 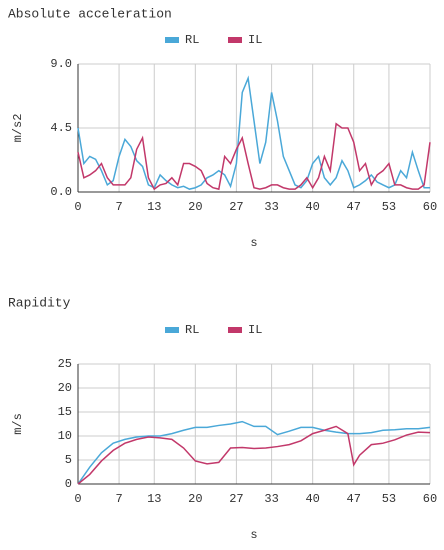 I want to click on y-tick-label: 10, so click(x=65, y=436).